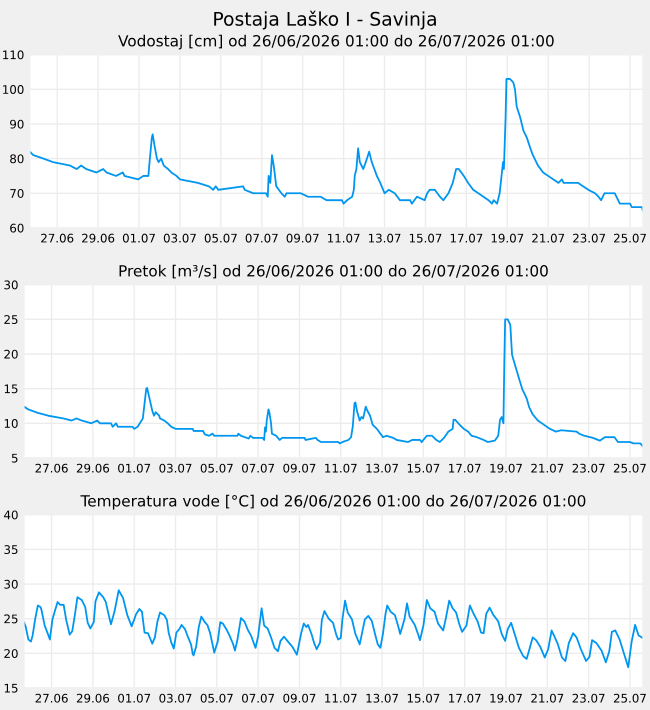  I want to click on chart-title: Temperatura vode [°C] od 26/06/2026 01:00 do 26/07/2026 01:00, so click(333, 502).